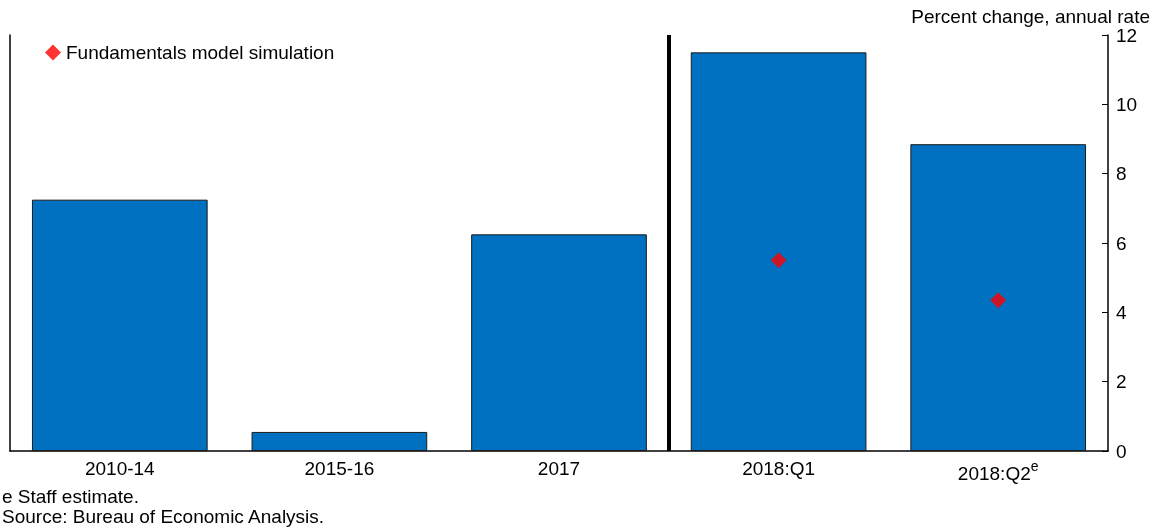 This screenshot has width=1156, height=529. I want to click on y-tick-label: 6, so click(1121, 243).